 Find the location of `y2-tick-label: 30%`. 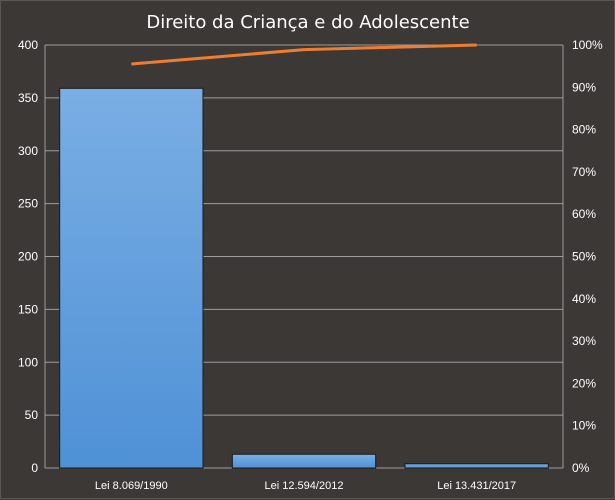

y2-tick-label: 30% is located at coordinates (584, 341).